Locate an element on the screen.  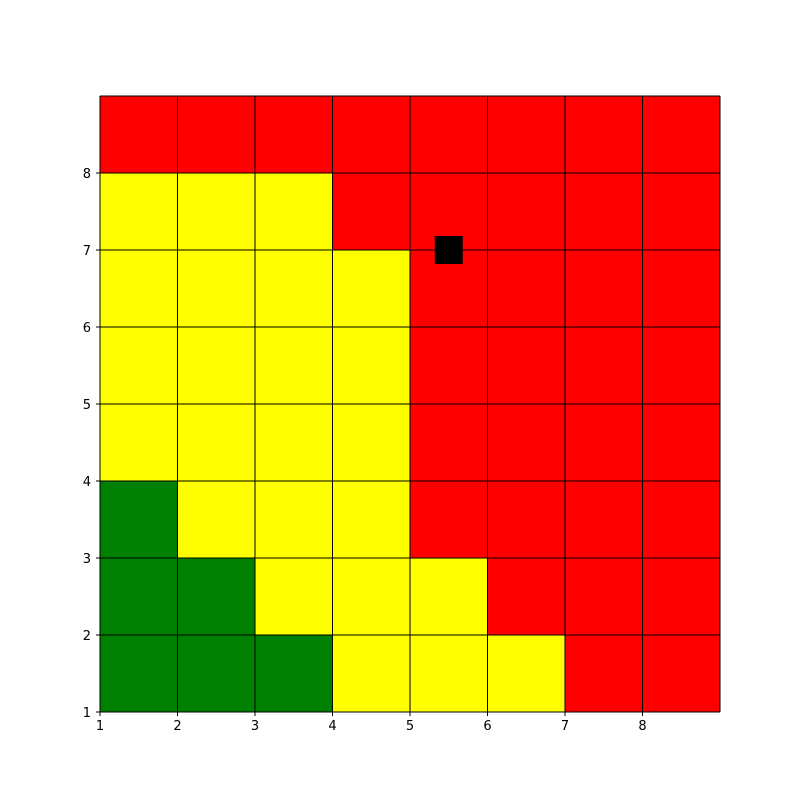
y-tick-label: 4 is located at coordinates (87, 482).